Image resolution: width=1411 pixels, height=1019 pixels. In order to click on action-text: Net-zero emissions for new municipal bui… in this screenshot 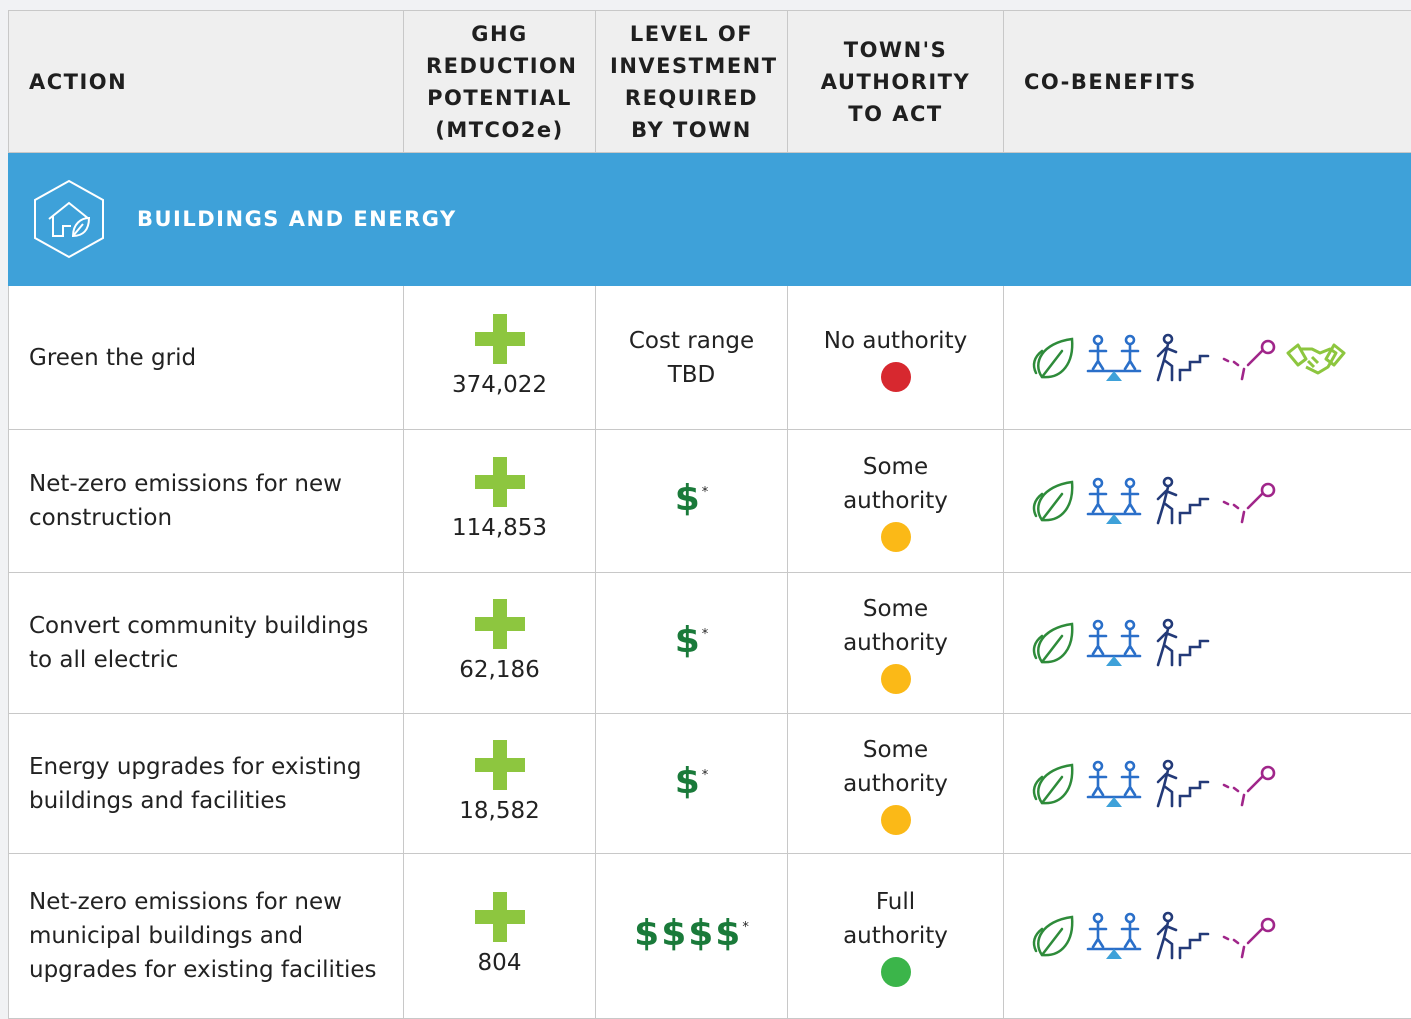, I will do `click(202, 936)`.